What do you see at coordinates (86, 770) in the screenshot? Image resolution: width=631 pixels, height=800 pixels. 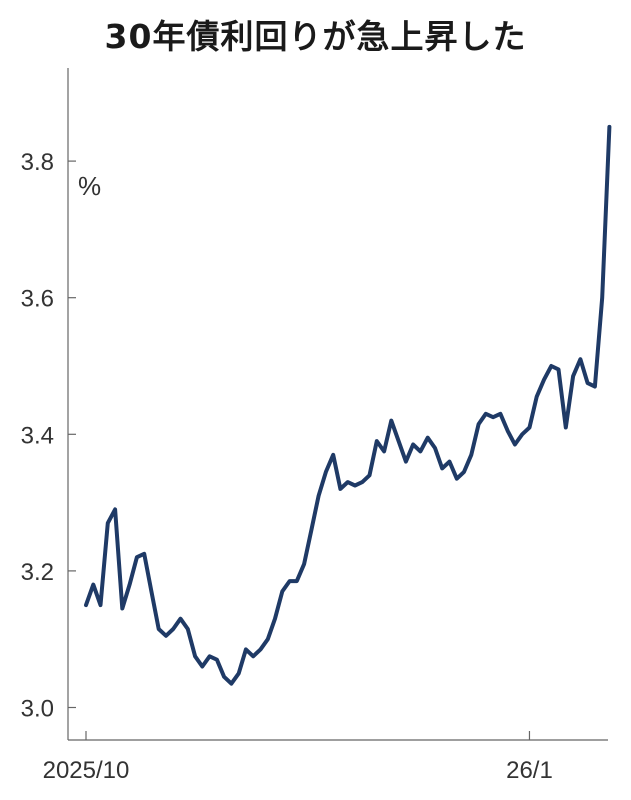 I see `x-tick-label: 2025/10` at bounding box center [86, 770].